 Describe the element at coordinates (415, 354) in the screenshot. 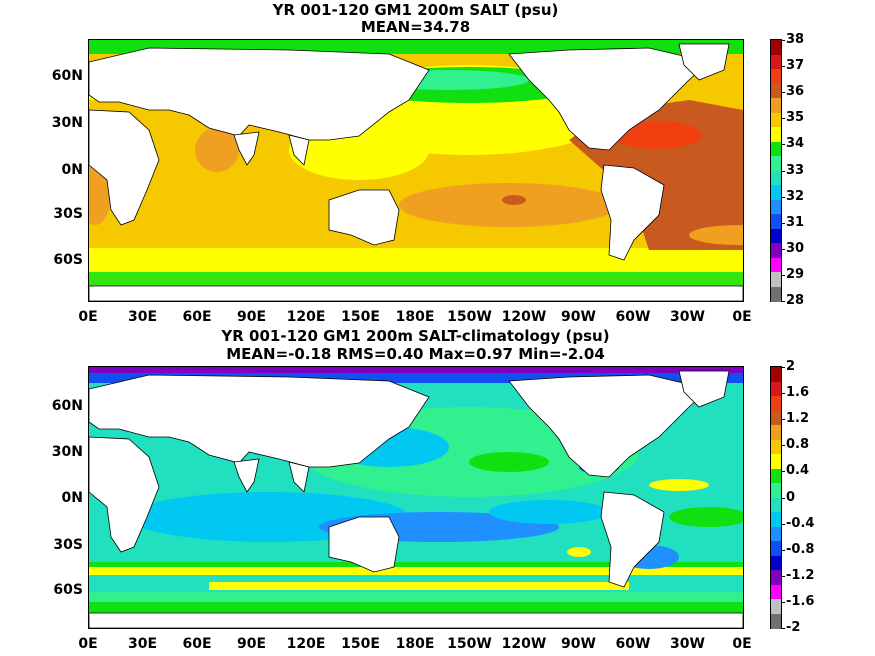

I see `panel2-subtitle: MEAN=-0.18 RMS=0.40 Max=0.97 Min=-2.04` at that location.